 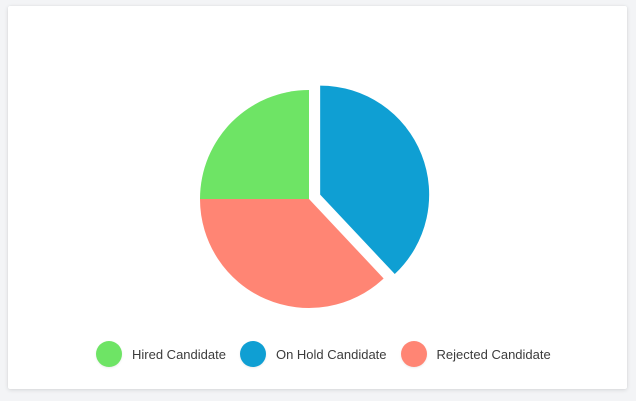 I want to click on legend-swatch-hired, so click(x=109, y=354).